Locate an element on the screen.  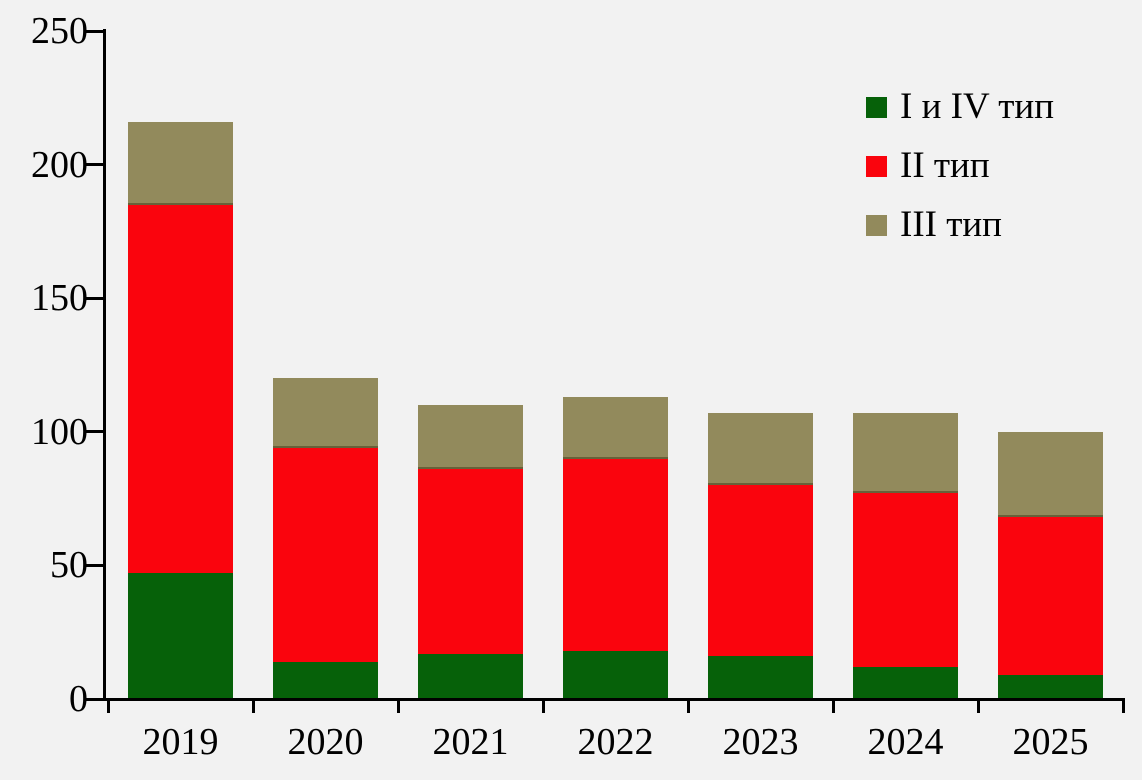
x-category-label: 2022 is located at coordinates (615, 742).